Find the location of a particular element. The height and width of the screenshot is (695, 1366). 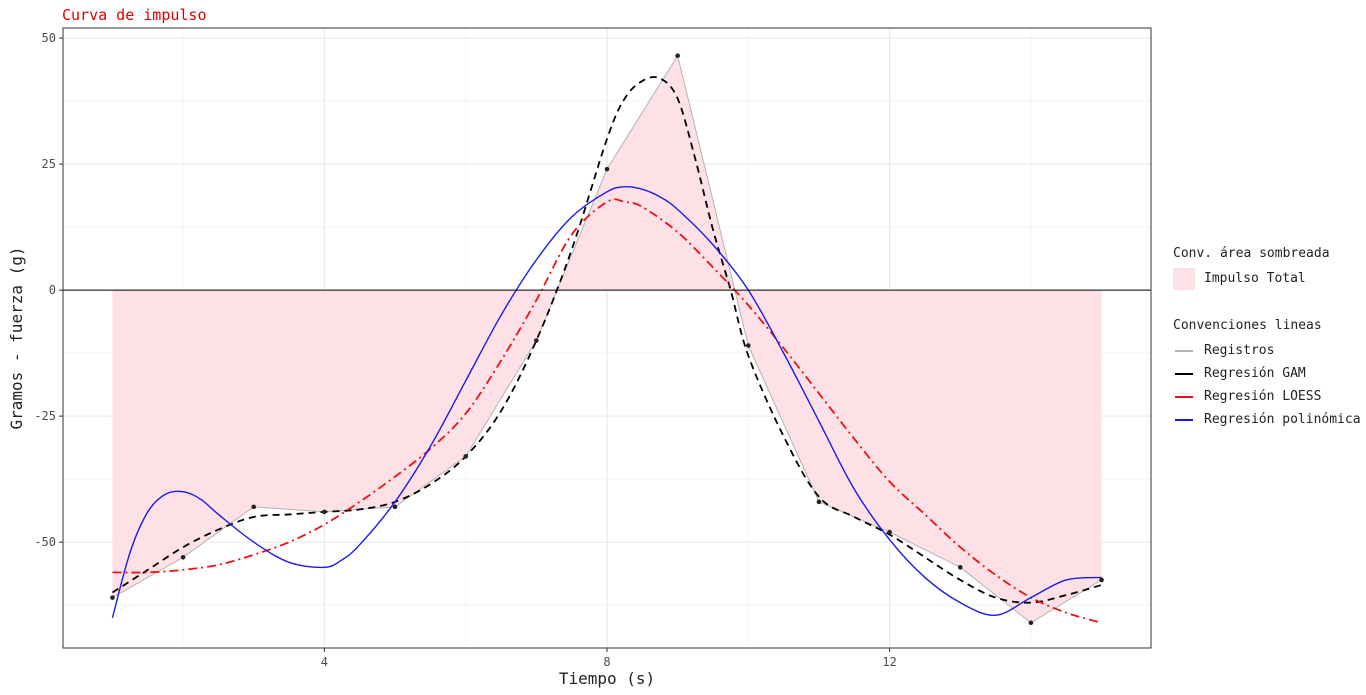

legend-label-registros: Registros is located at coordinates (1239, 350).